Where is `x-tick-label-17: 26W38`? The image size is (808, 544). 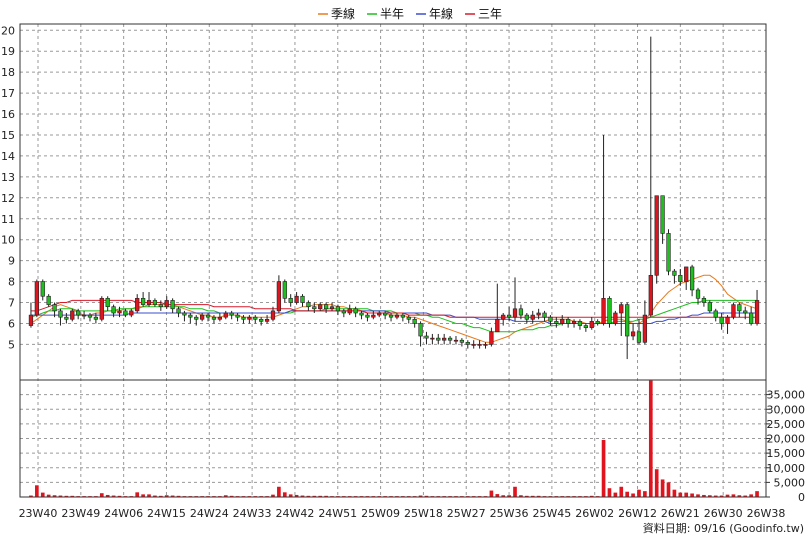
x-tick-label-17: 26W38 is located at coordinates (766, 513).